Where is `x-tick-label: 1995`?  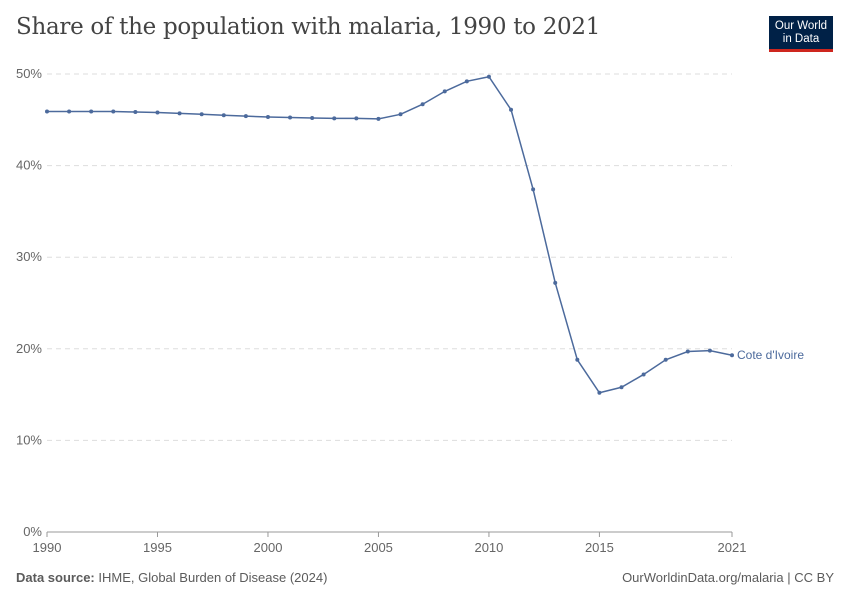 x-tick-label: 1995 is located at coordinates (157, 547).